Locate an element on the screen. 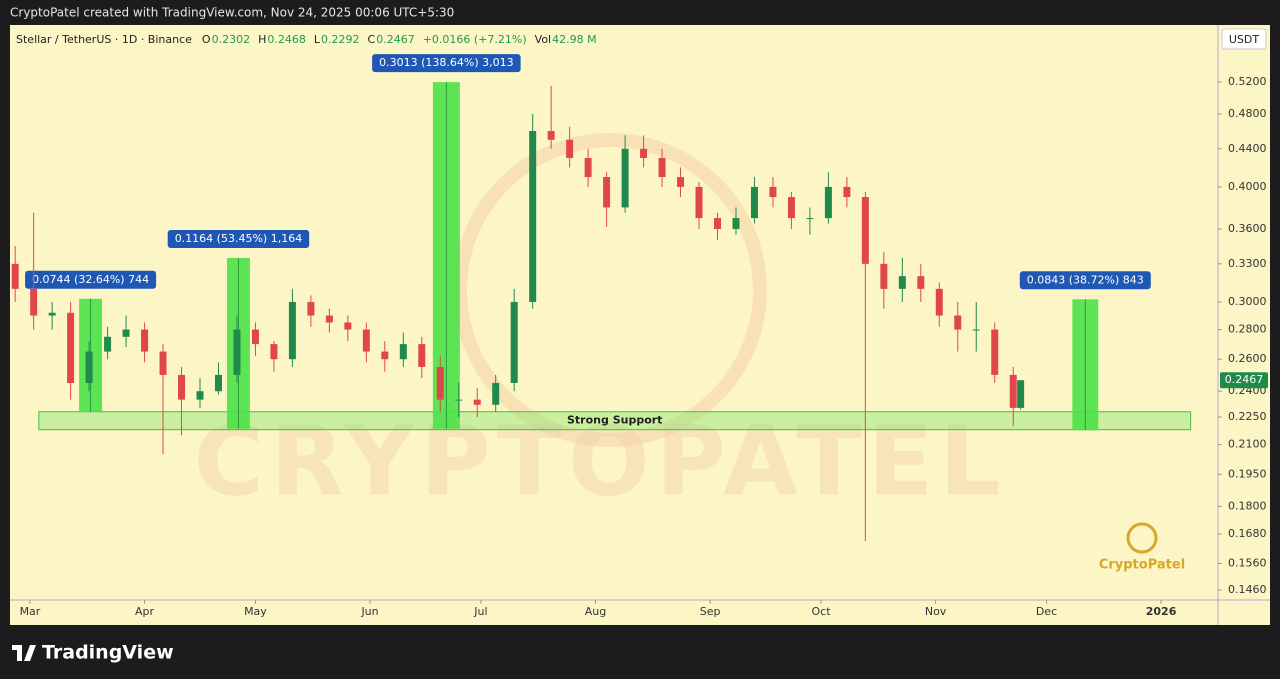 This screenshot has width=1280, height=679. y-tick-label: 0.2600 is located at coordinates (1247, 358).